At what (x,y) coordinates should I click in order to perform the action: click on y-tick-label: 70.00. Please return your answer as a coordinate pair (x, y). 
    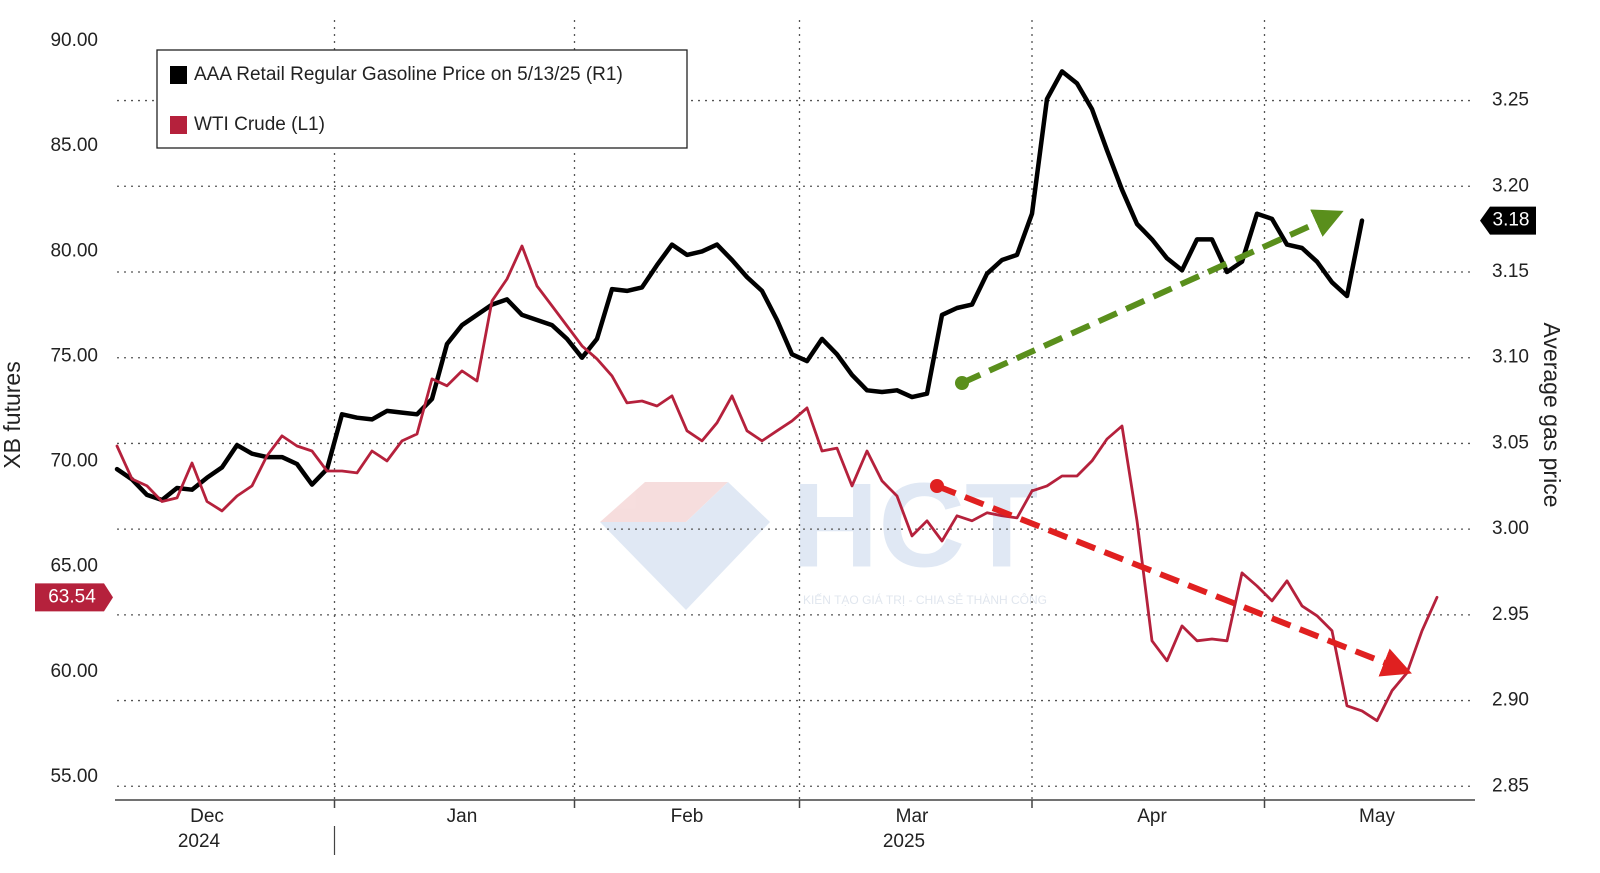
    Looking at the image, I should click on (74, 461).